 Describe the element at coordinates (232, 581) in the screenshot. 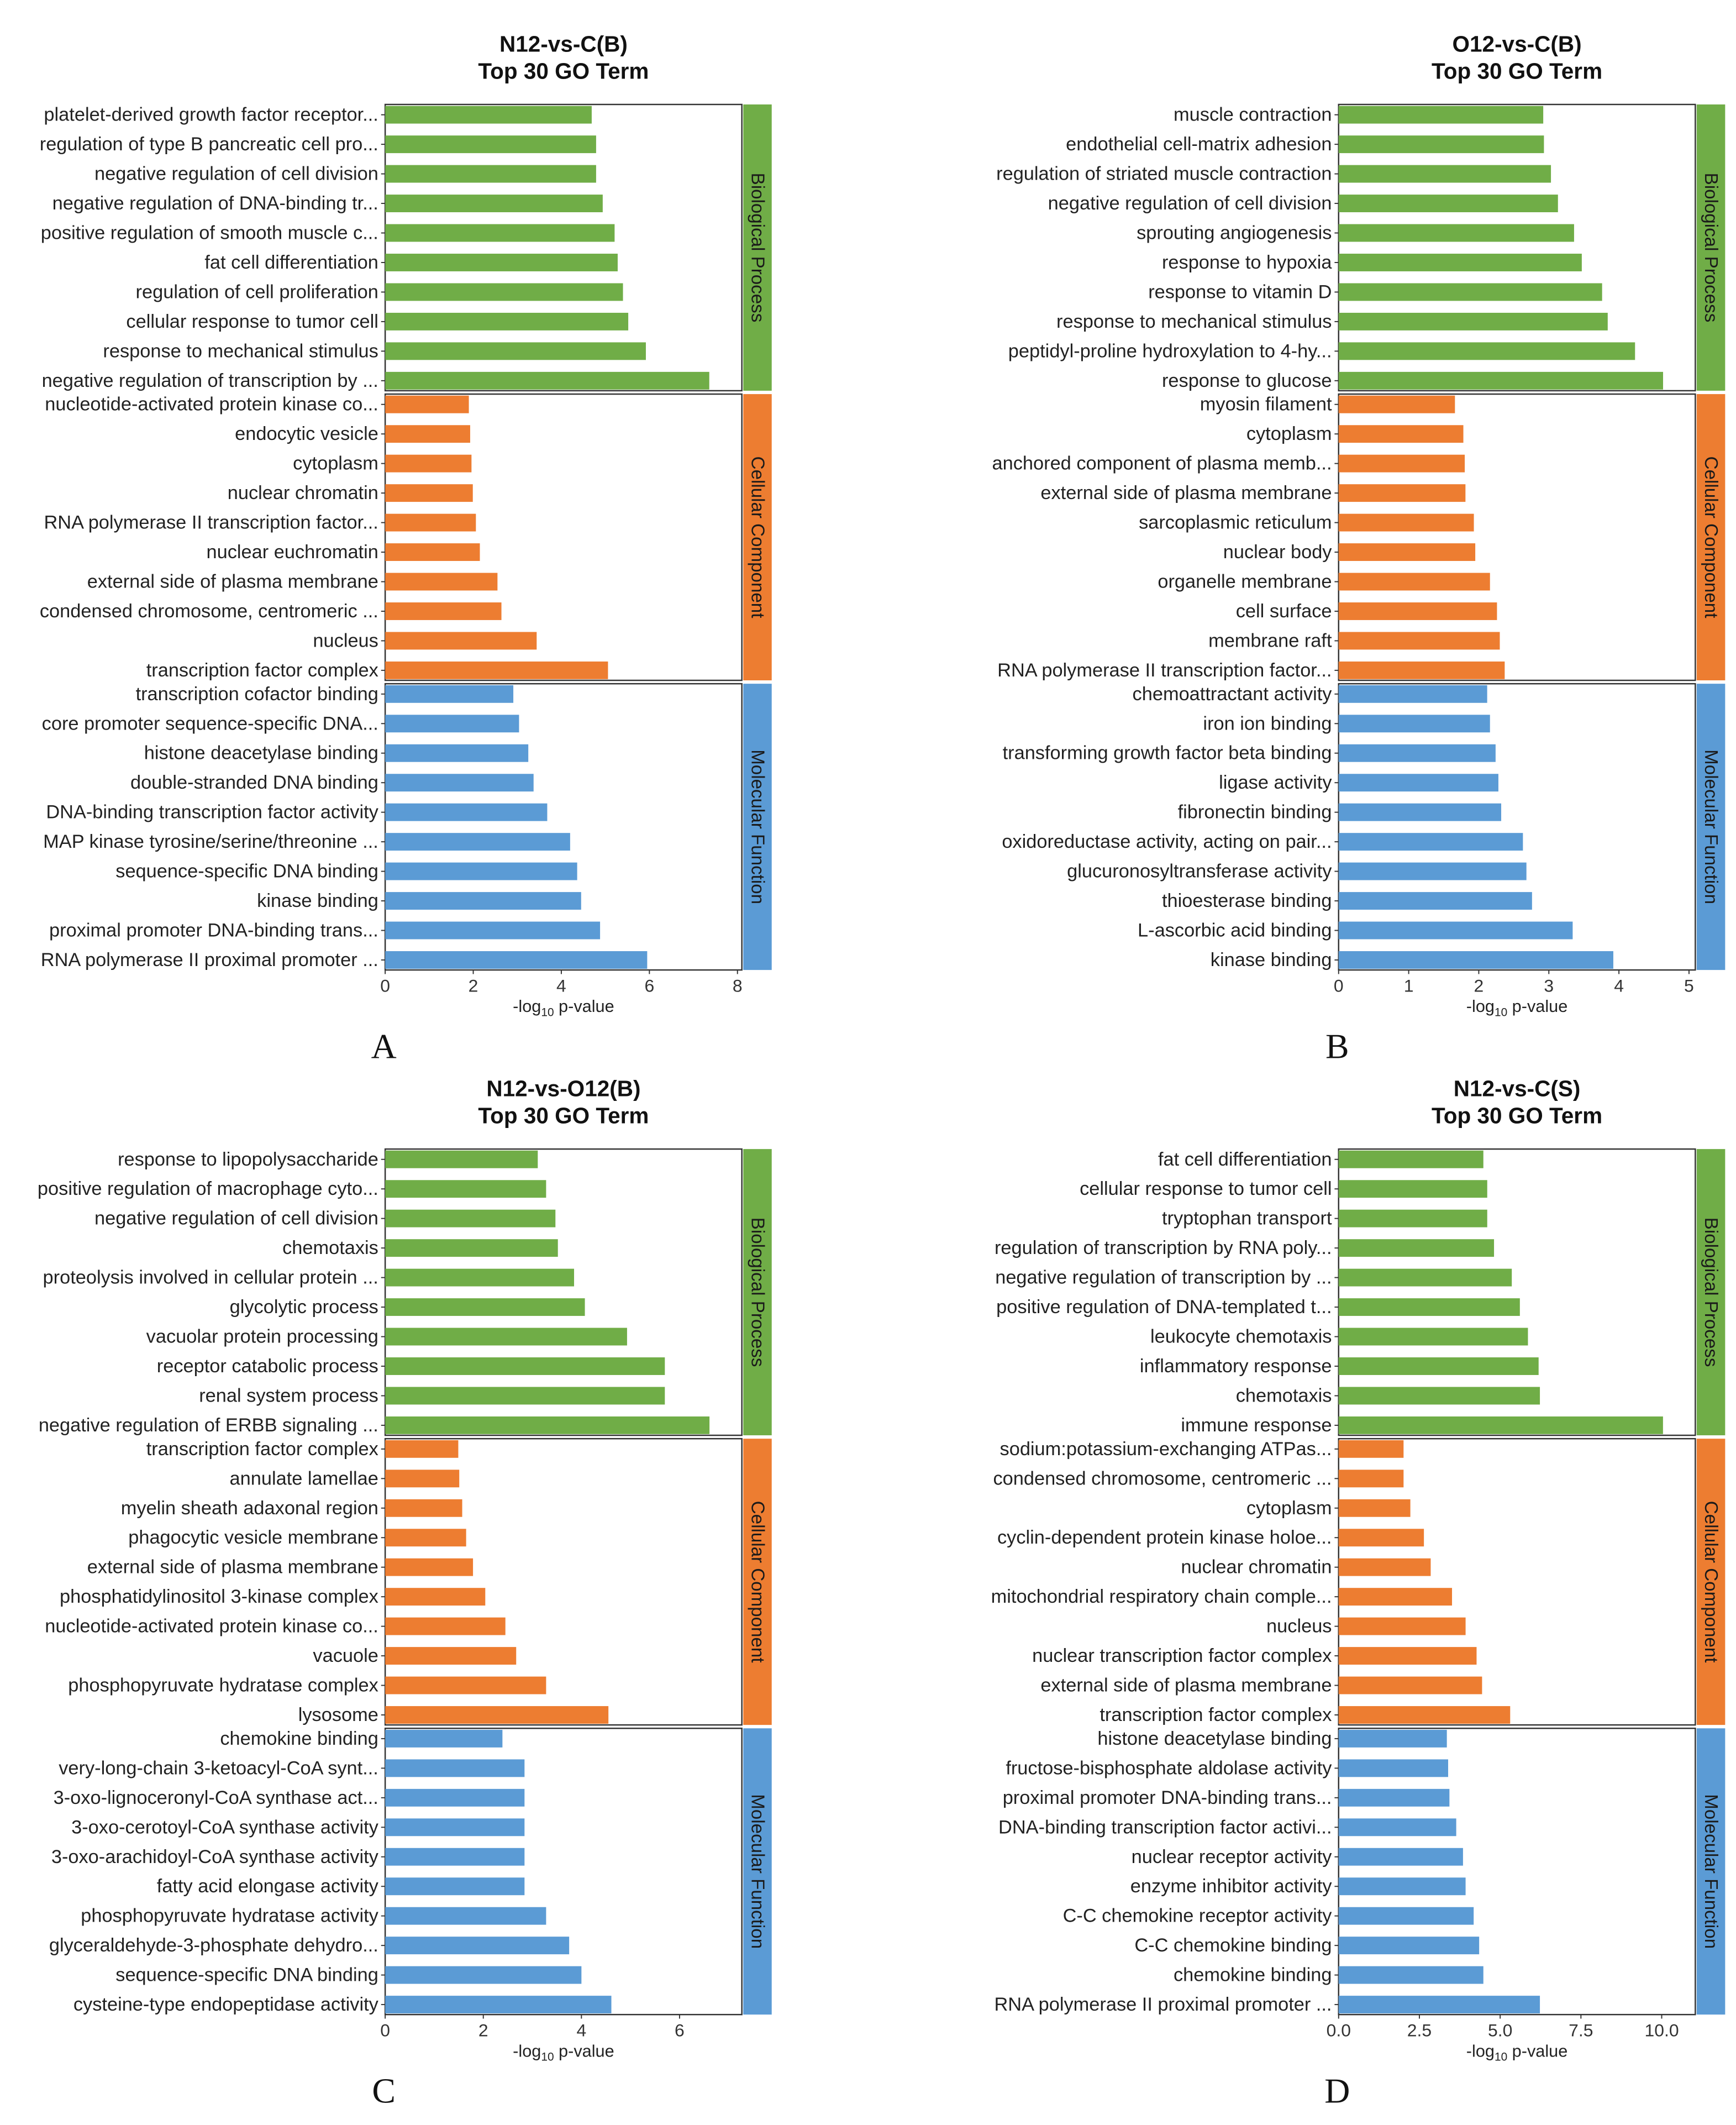

I see `term-label: external side of plasma membrane` at that location.